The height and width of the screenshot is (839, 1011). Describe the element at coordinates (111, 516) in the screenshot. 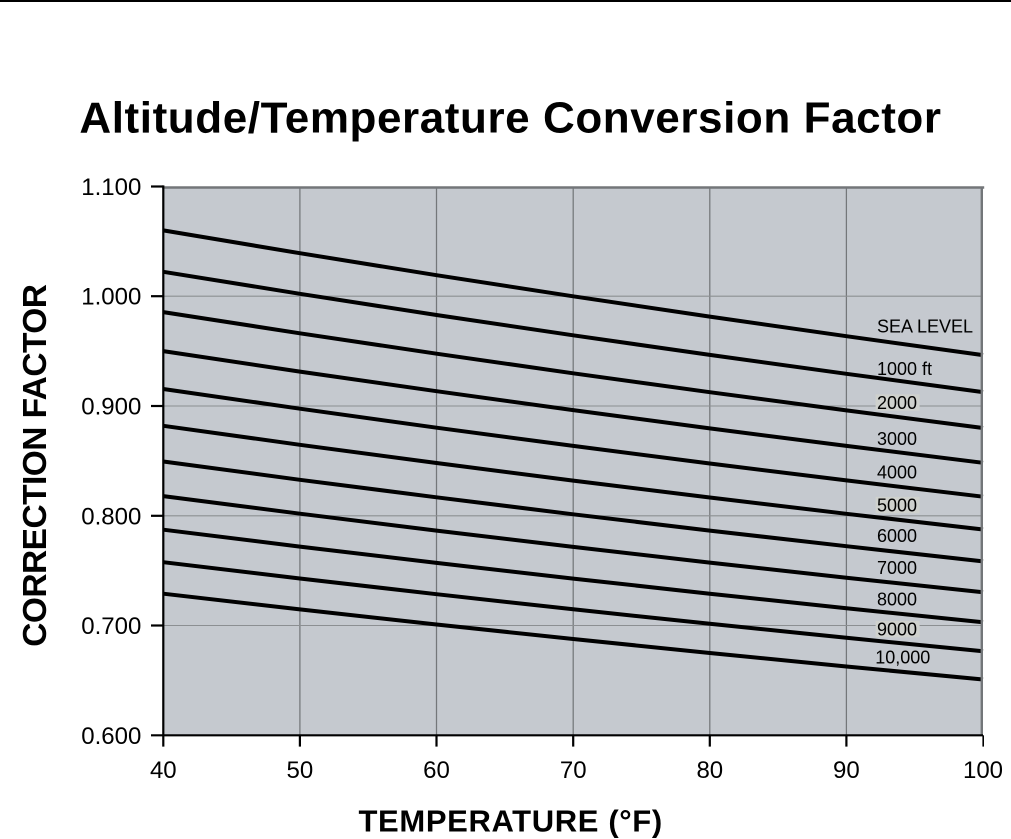

I see `svg-text: 0.800` at that location.